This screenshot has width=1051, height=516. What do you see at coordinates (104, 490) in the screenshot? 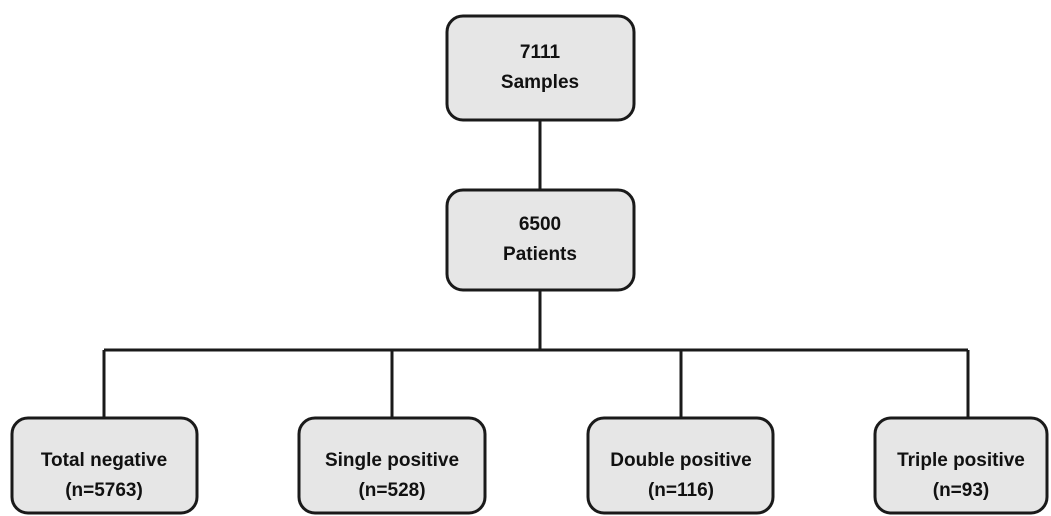
I see `node-line: (n=5763)` at bounding box center [104, 490].